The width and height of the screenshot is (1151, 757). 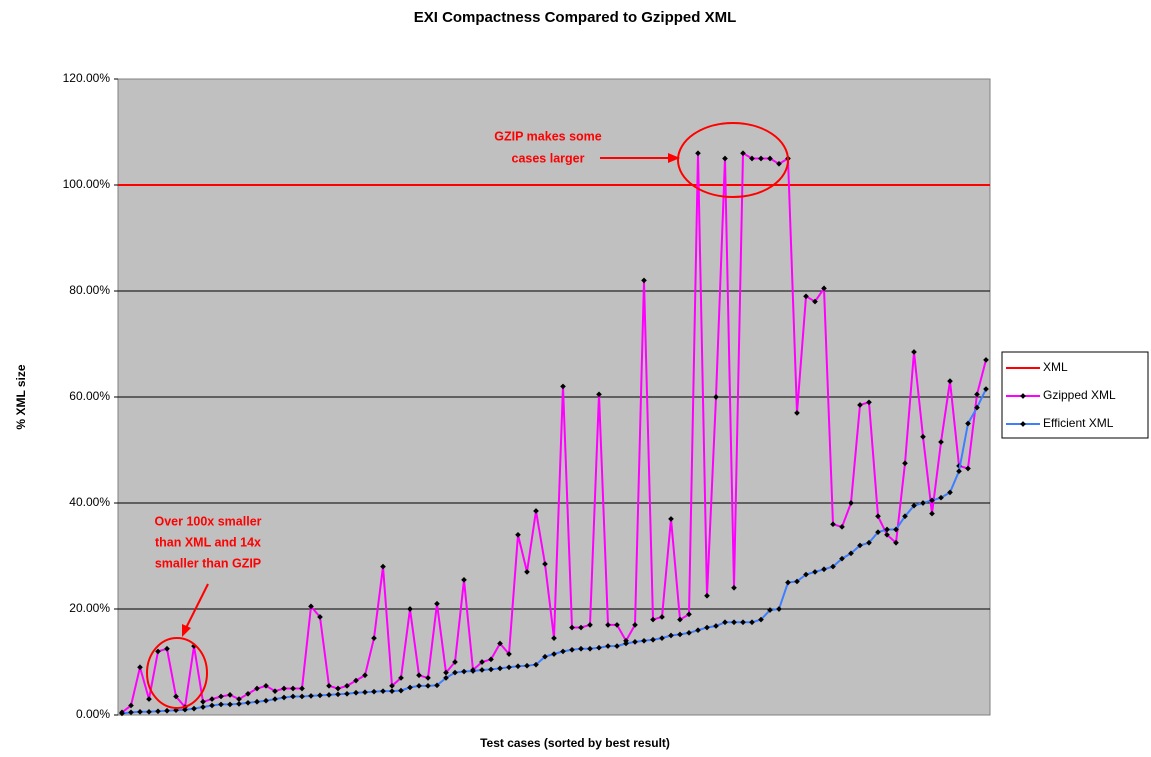 What do you see at coordinates (548, 136) in the screenshot?
I see `annotation: GZIP makes some` at bounding box center [548, 136].